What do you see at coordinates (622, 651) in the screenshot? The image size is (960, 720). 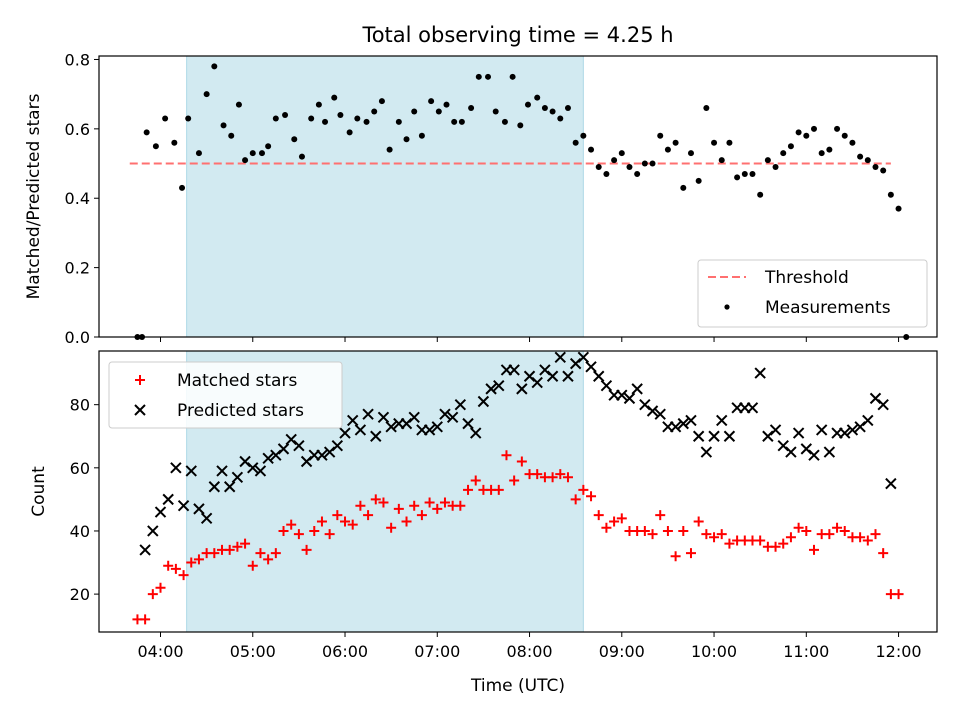 I see `count-xtick-label: 09:00` at bounding box center [622, 651].